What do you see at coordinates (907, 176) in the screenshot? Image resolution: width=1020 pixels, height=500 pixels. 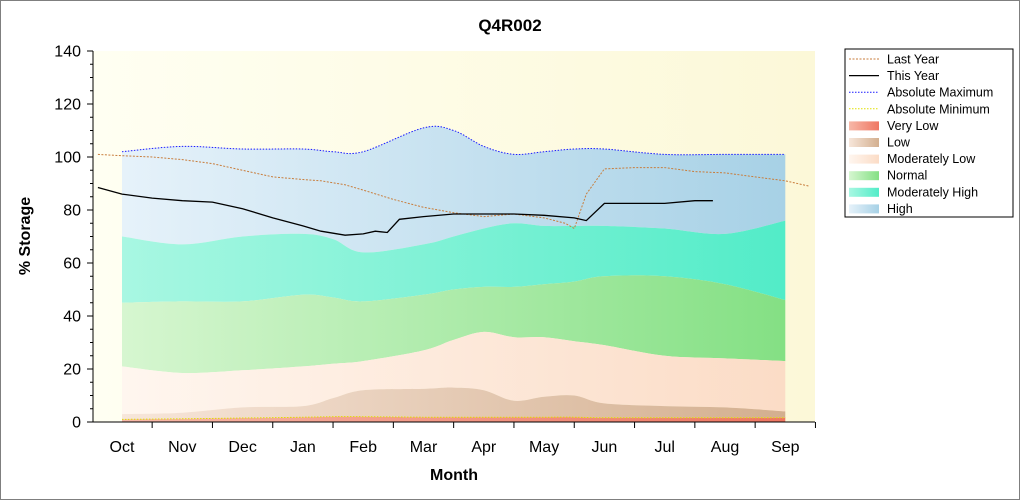 I see `legend-label: Normal` at bounding box center [907, 176].